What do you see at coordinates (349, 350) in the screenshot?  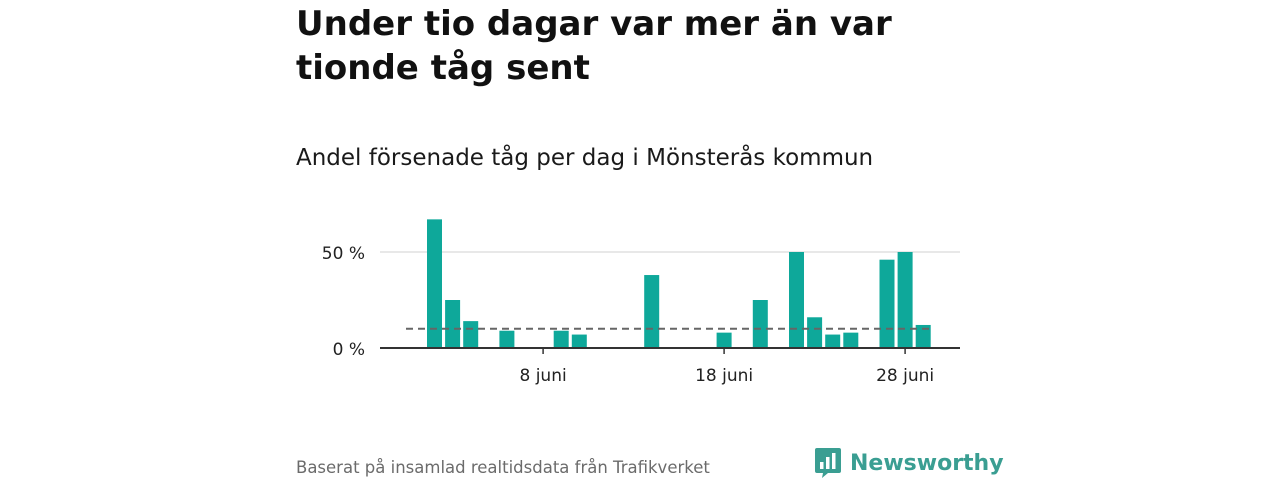 I see `y-tick-label: 0 %` at bounding box center [349, 350].